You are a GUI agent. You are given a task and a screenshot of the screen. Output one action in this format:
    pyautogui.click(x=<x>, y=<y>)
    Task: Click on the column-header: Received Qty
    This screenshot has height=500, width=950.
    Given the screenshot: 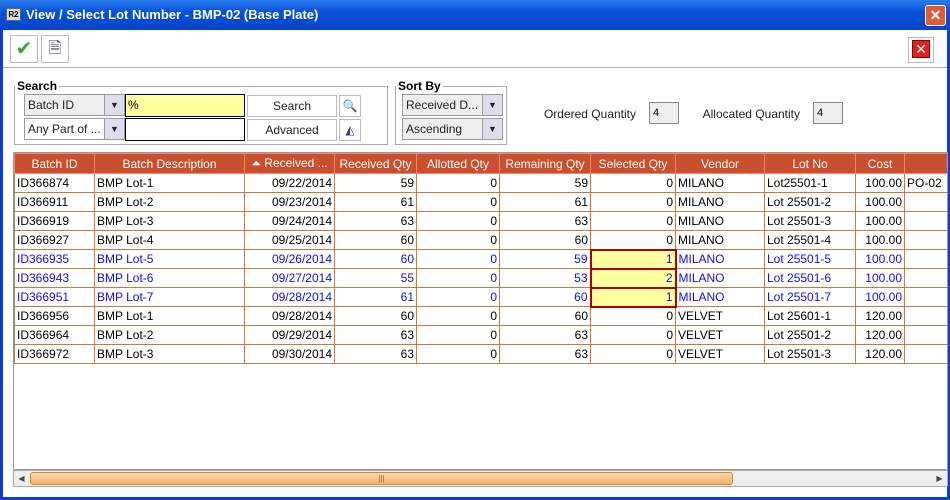 What is the action you would take?
    pyautogui.click(x=375, y=163)
    